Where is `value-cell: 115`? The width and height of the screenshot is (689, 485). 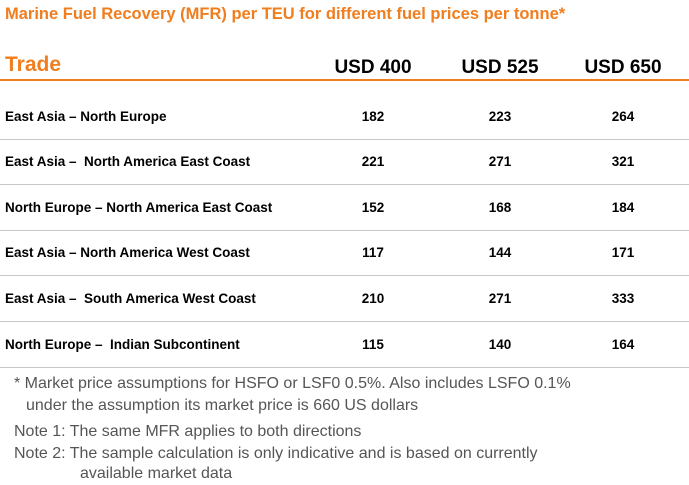
value-cell: 115 is located at coordinates (373, 344).